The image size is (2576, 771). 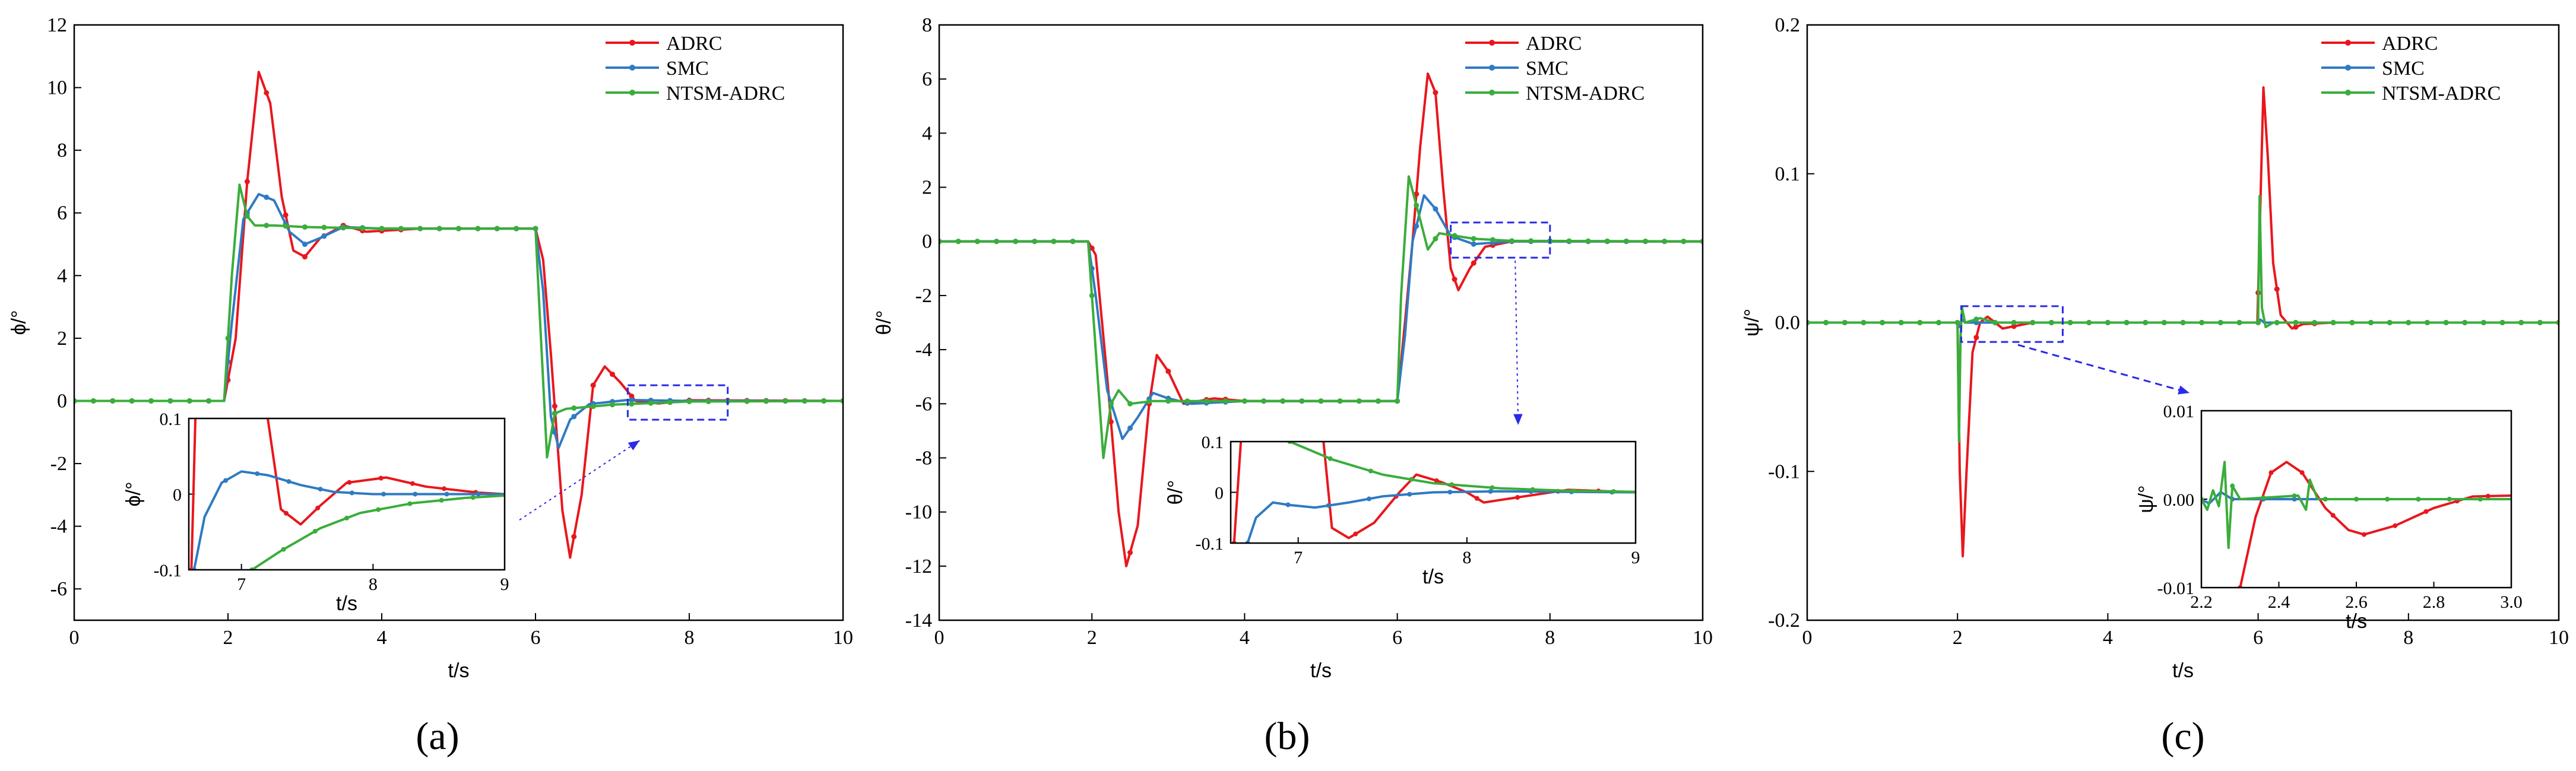 What do you see at coordinates (1441, 516) in the screenshot?
I see `series-line-smc` at bounding box center [1441, 516].